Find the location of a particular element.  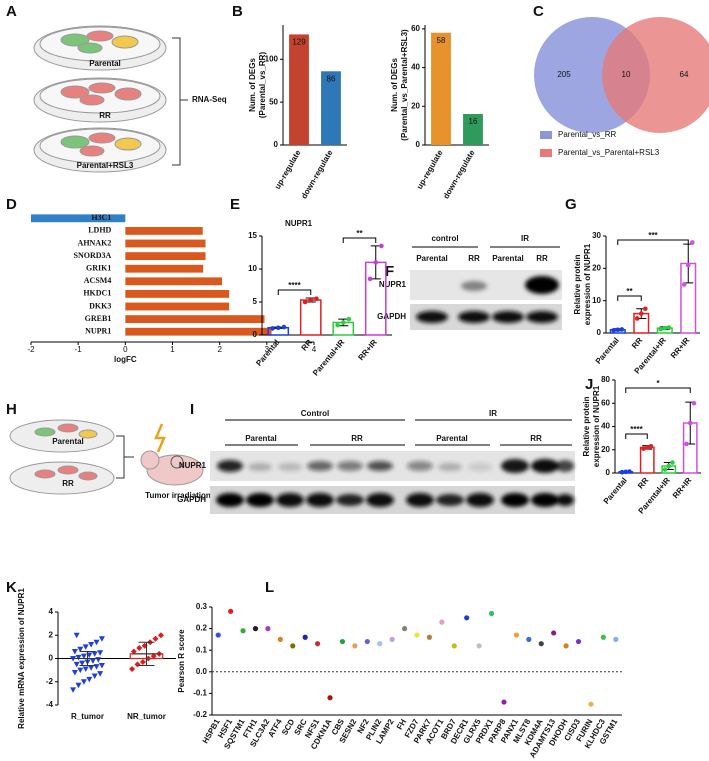

y-axis-label: expression of NUPR1 is located at coordinates (587, 284).